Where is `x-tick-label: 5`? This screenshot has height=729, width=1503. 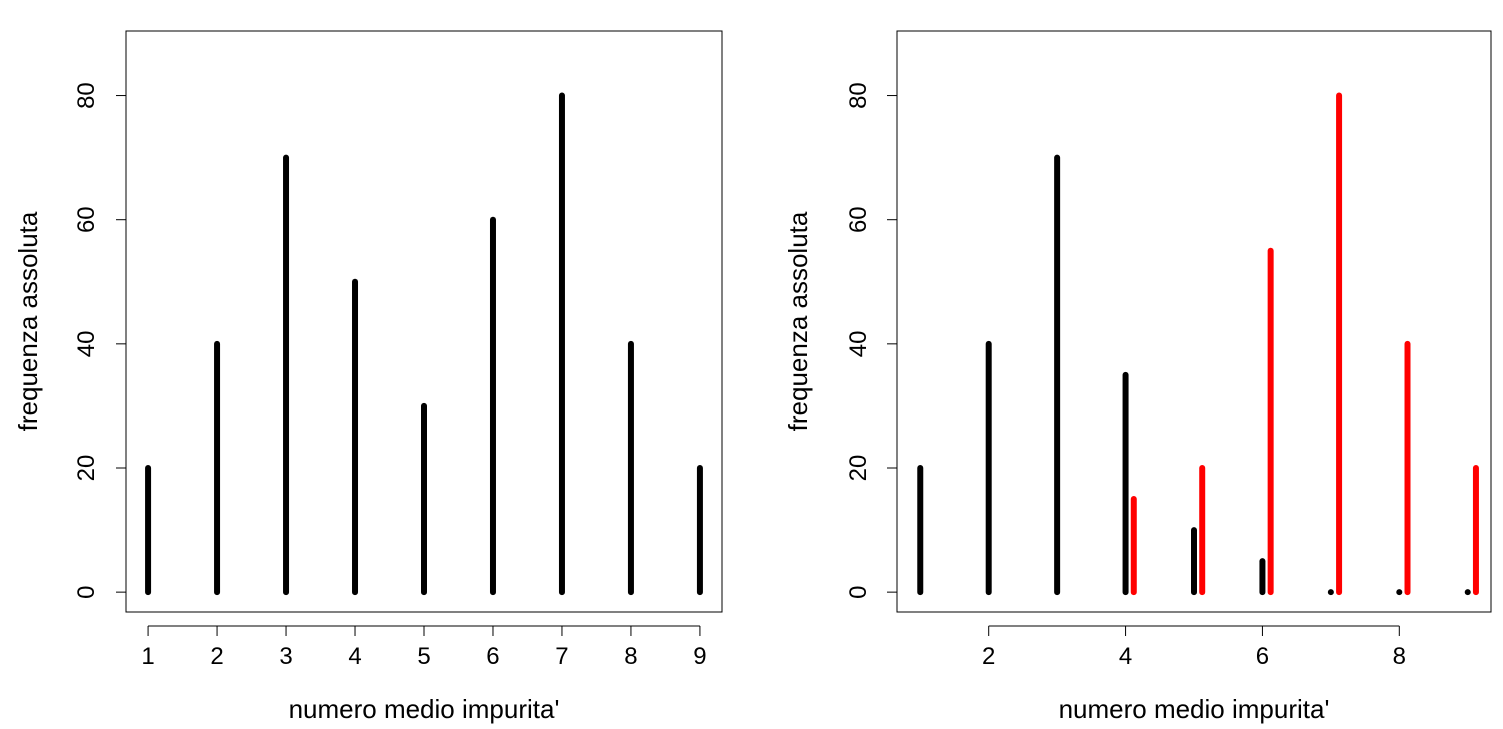 x-tick-label: 5 is located at coordinates (423, 656).